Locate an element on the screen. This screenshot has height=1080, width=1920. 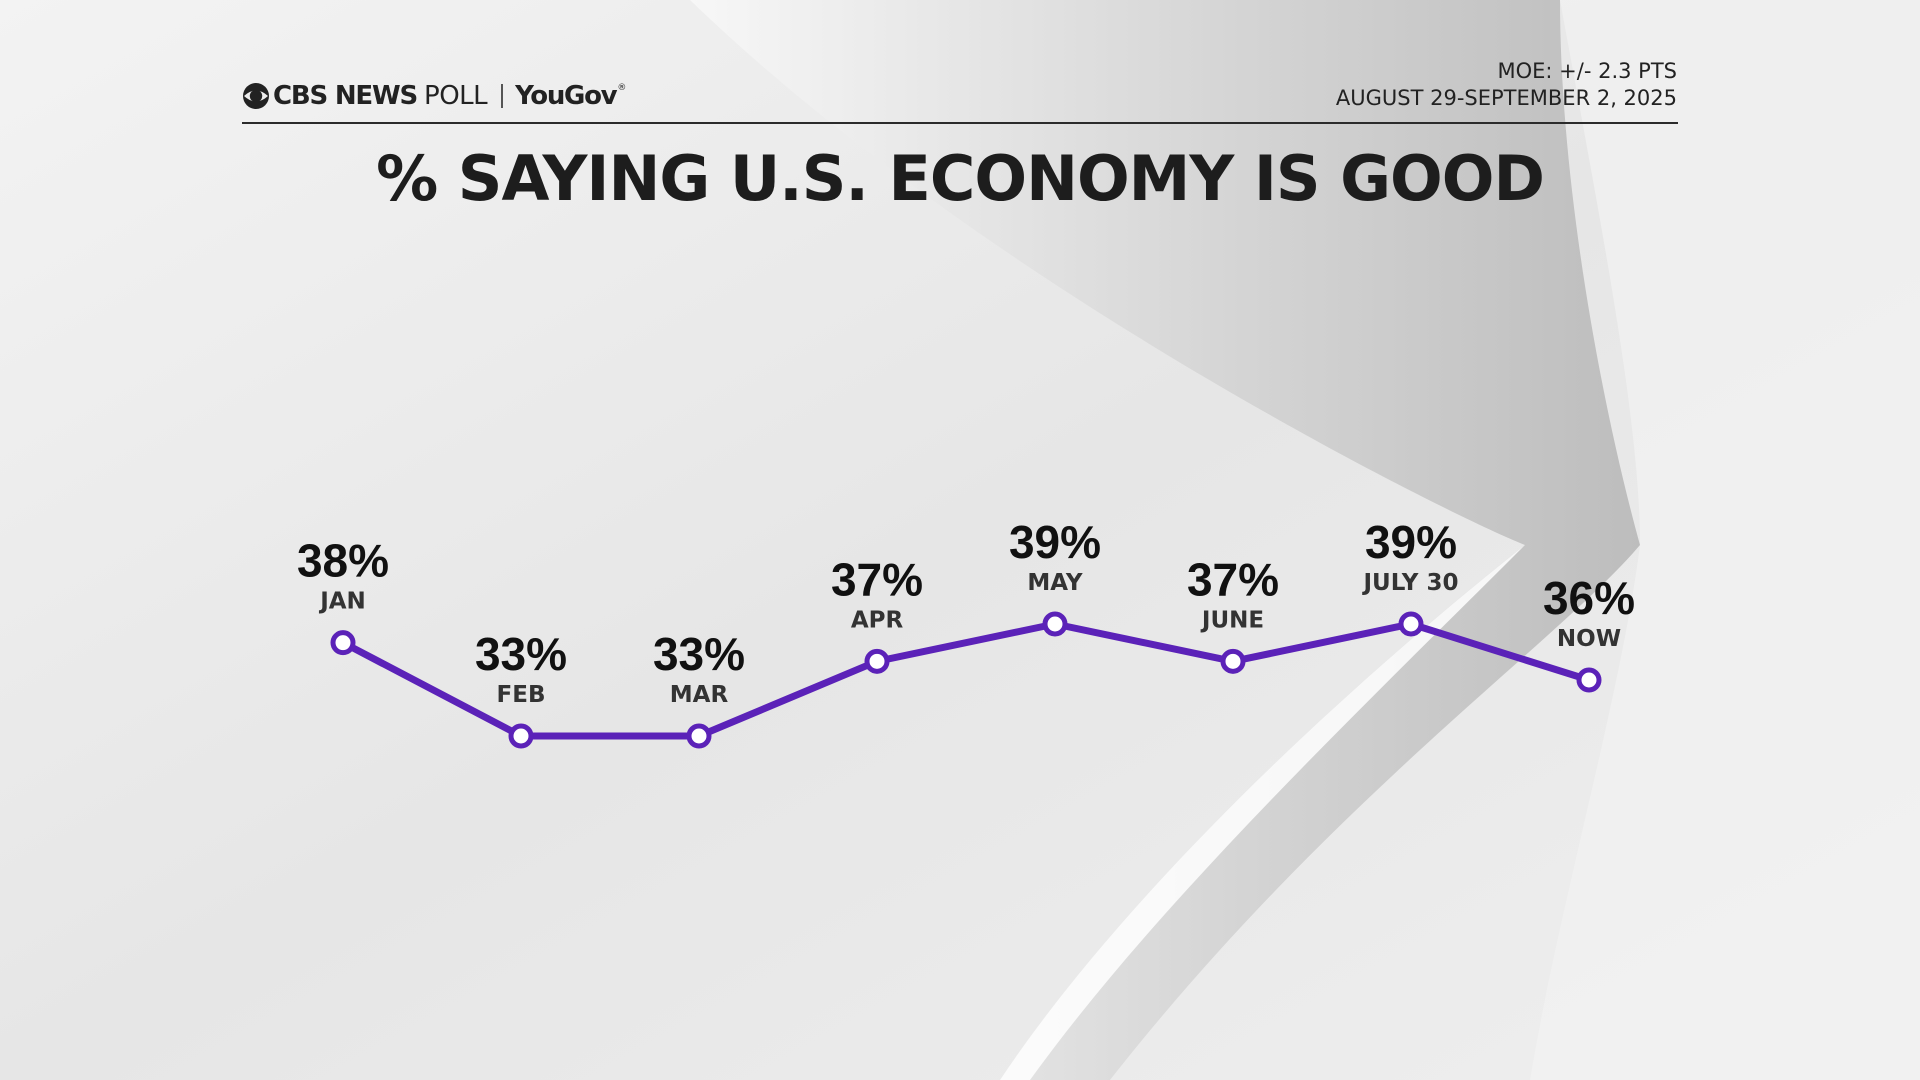
partner-name: YouGov is located at coordinates (566, 96).